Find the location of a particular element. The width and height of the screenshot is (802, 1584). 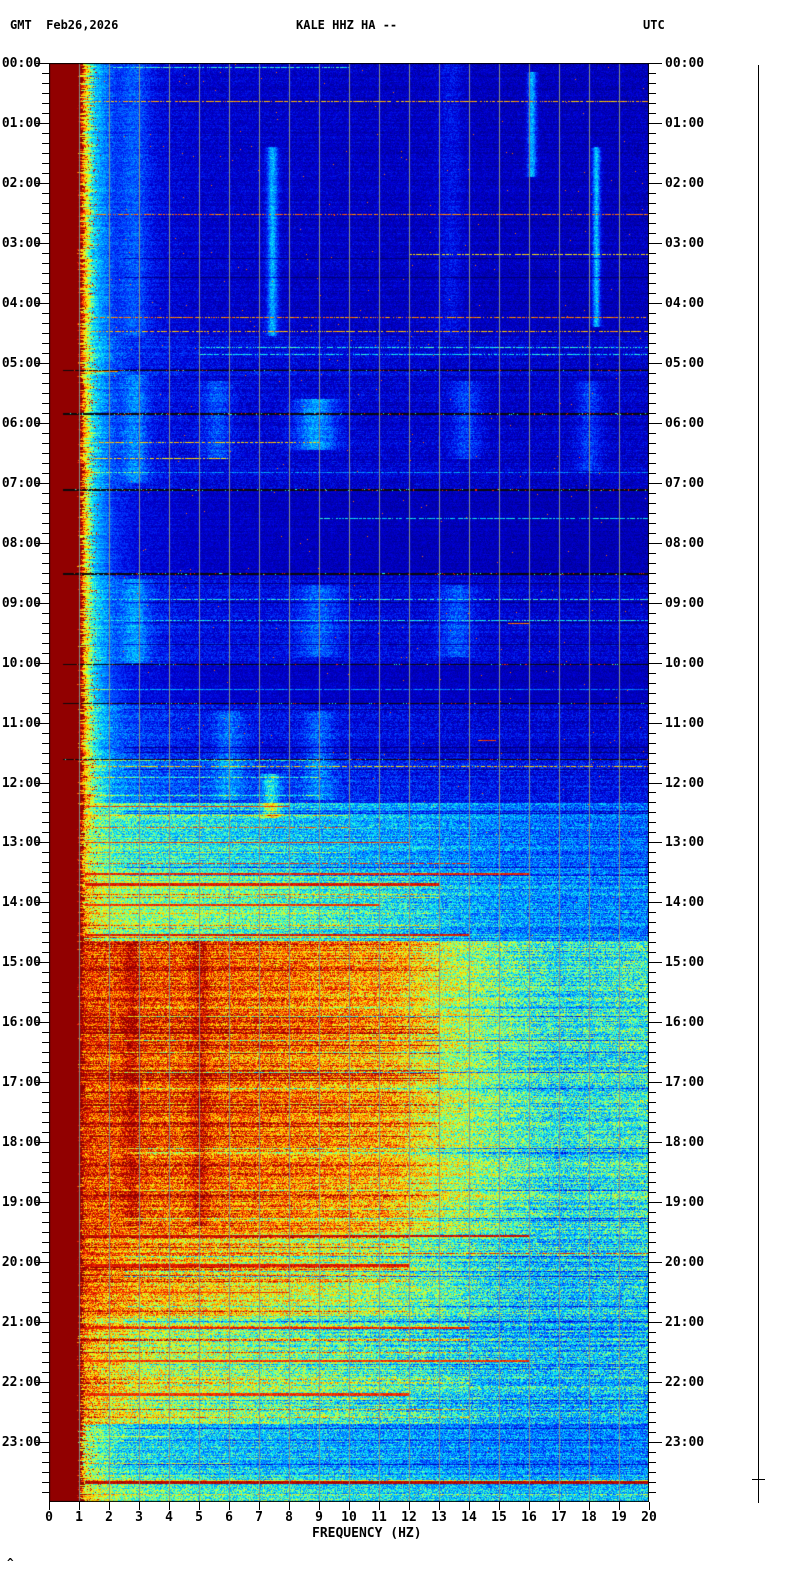

time-label-left: 18:00 is located at coordinates (21, 1142).